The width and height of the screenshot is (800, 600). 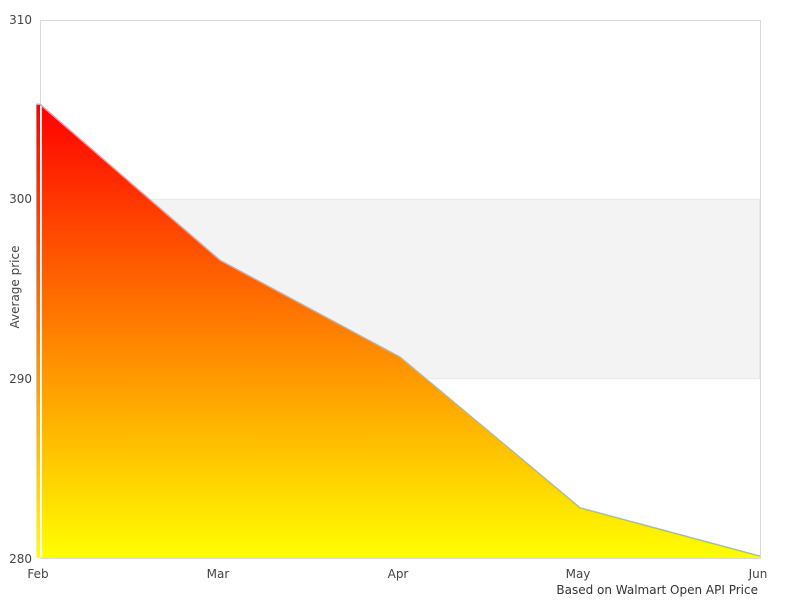 I want to click on chart-caption: Based on Walmart Open API Price, so click(x=657, y=590).